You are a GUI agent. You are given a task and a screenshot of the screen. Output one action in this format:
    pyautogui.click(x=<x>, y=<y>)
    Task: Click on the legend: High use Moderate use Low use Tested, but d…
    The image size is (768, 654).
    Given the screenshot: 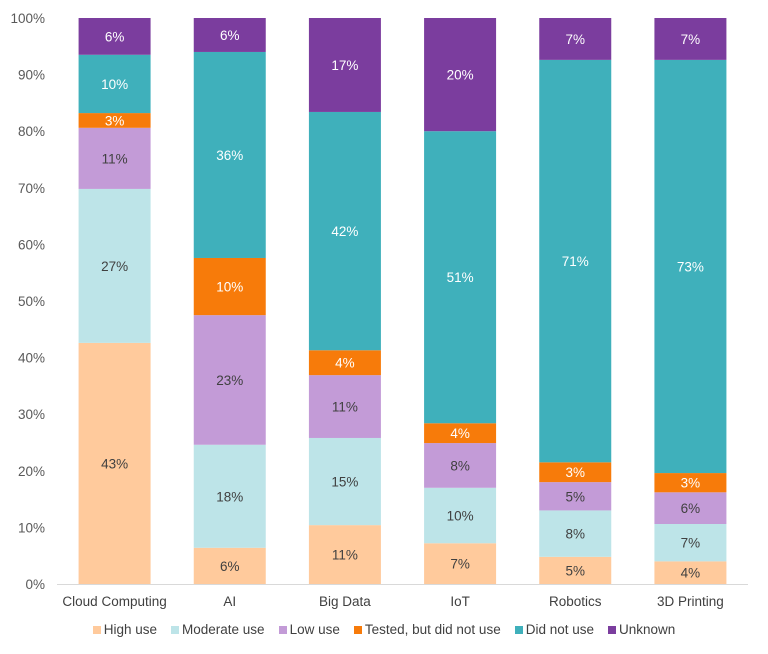 What is the action you would take?
    pyautogui.click(x=384, y=629)
    